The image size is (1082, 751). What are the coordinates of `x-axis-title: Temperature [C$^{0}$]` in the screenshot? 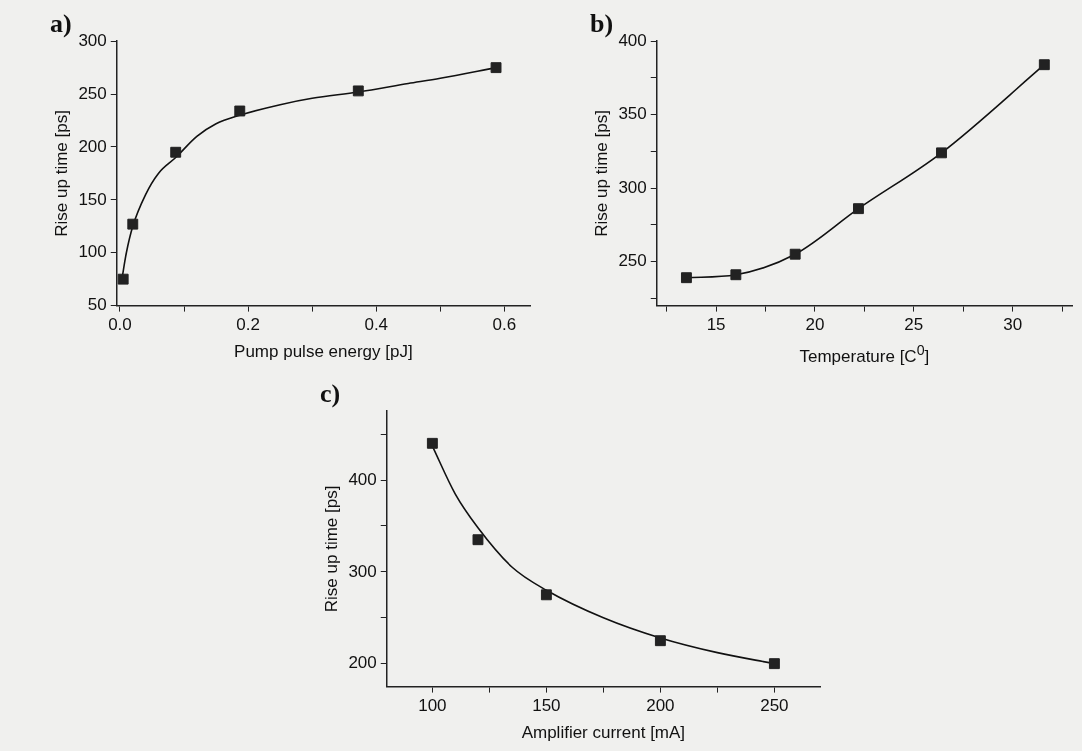 It's located at (864, 354).